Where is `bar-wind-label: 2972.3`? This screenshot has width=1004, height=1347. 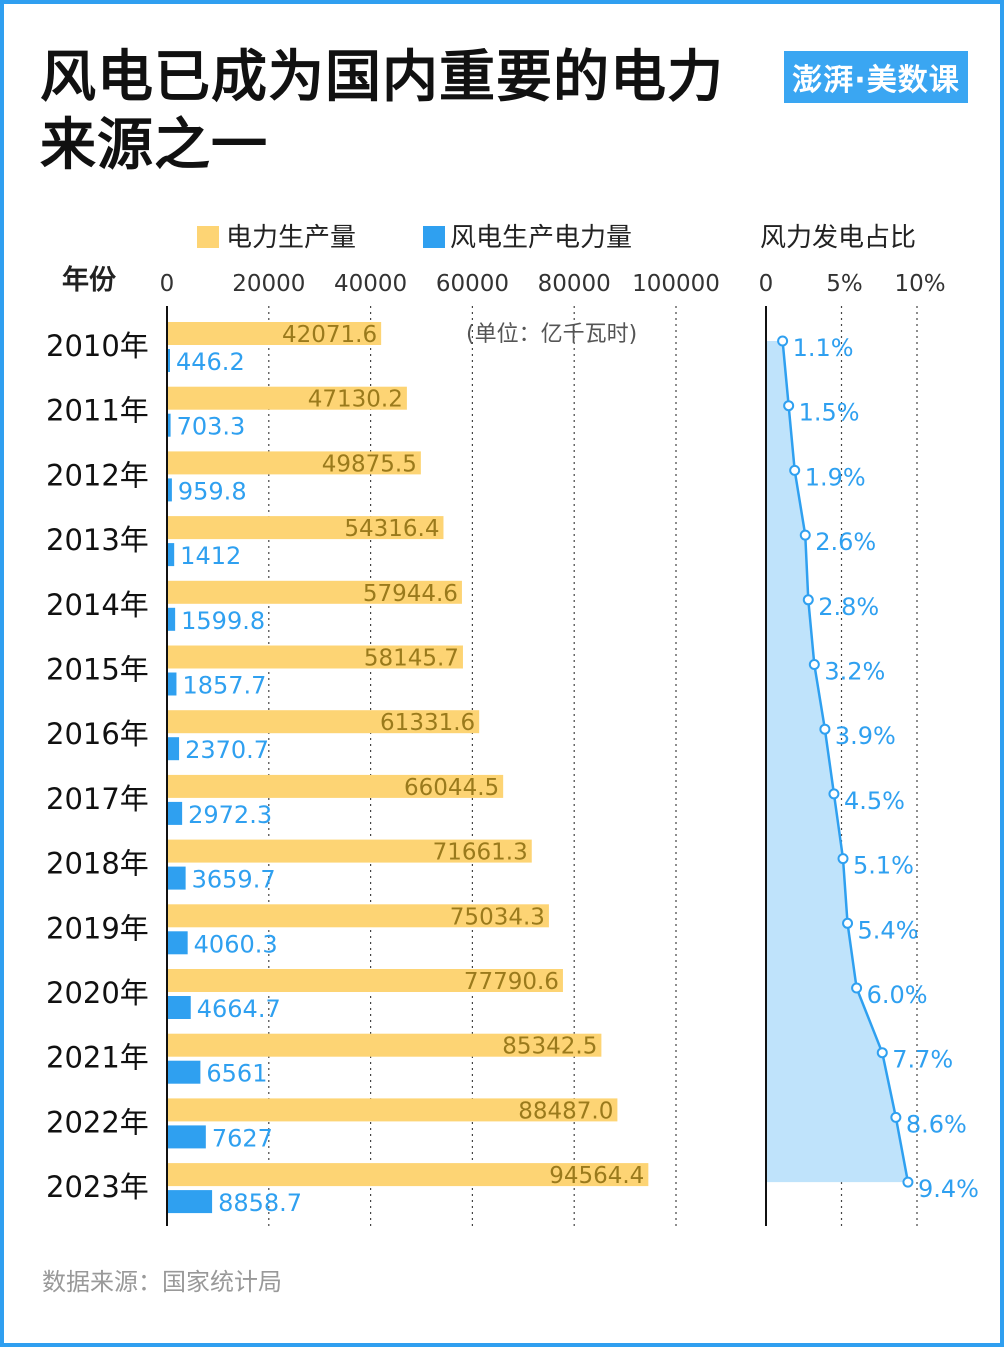
bar-wind-label: 2972.3 is located at coordinates (230, 815).